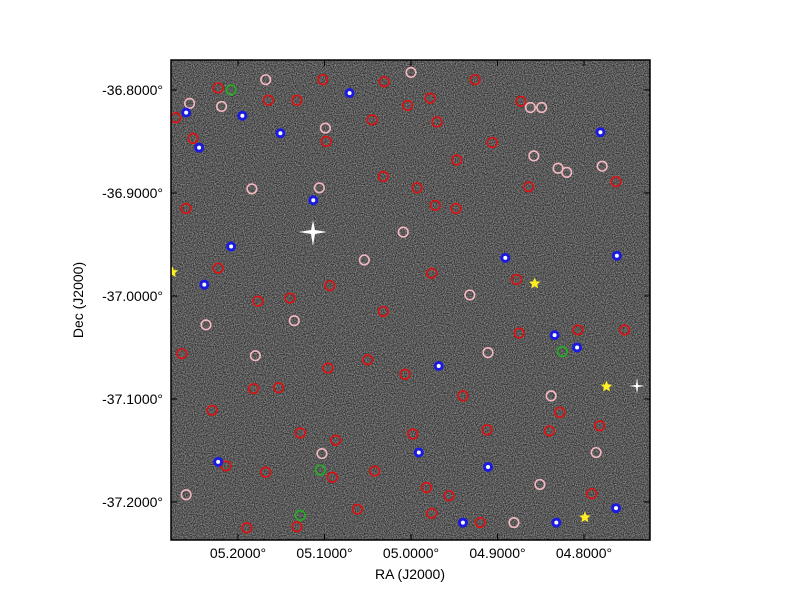 This screenshot has width=800, height=605. Describe the element at coordinates (411, 553) in the screenshot. I see `x-tick-label: 05.0000°` at that location.